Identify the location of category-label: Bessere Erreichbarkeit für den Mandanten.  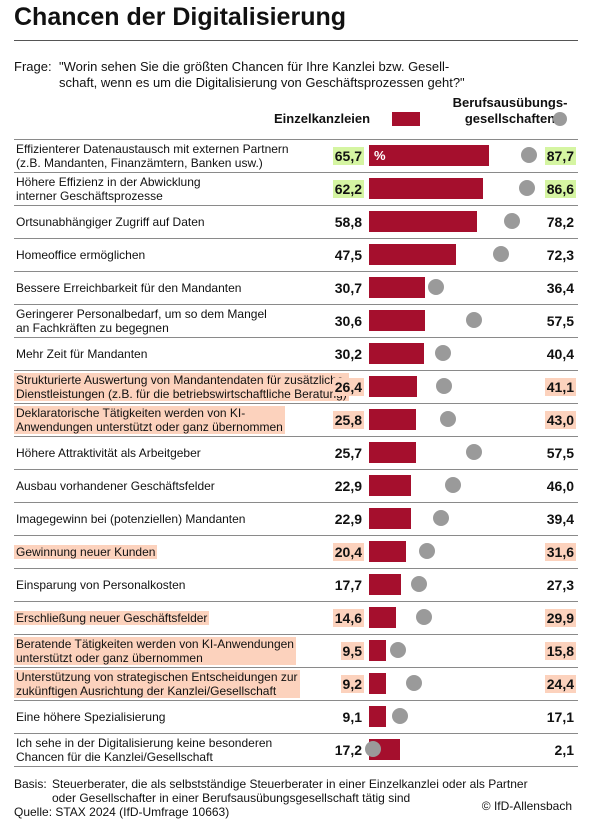
(129, 287).